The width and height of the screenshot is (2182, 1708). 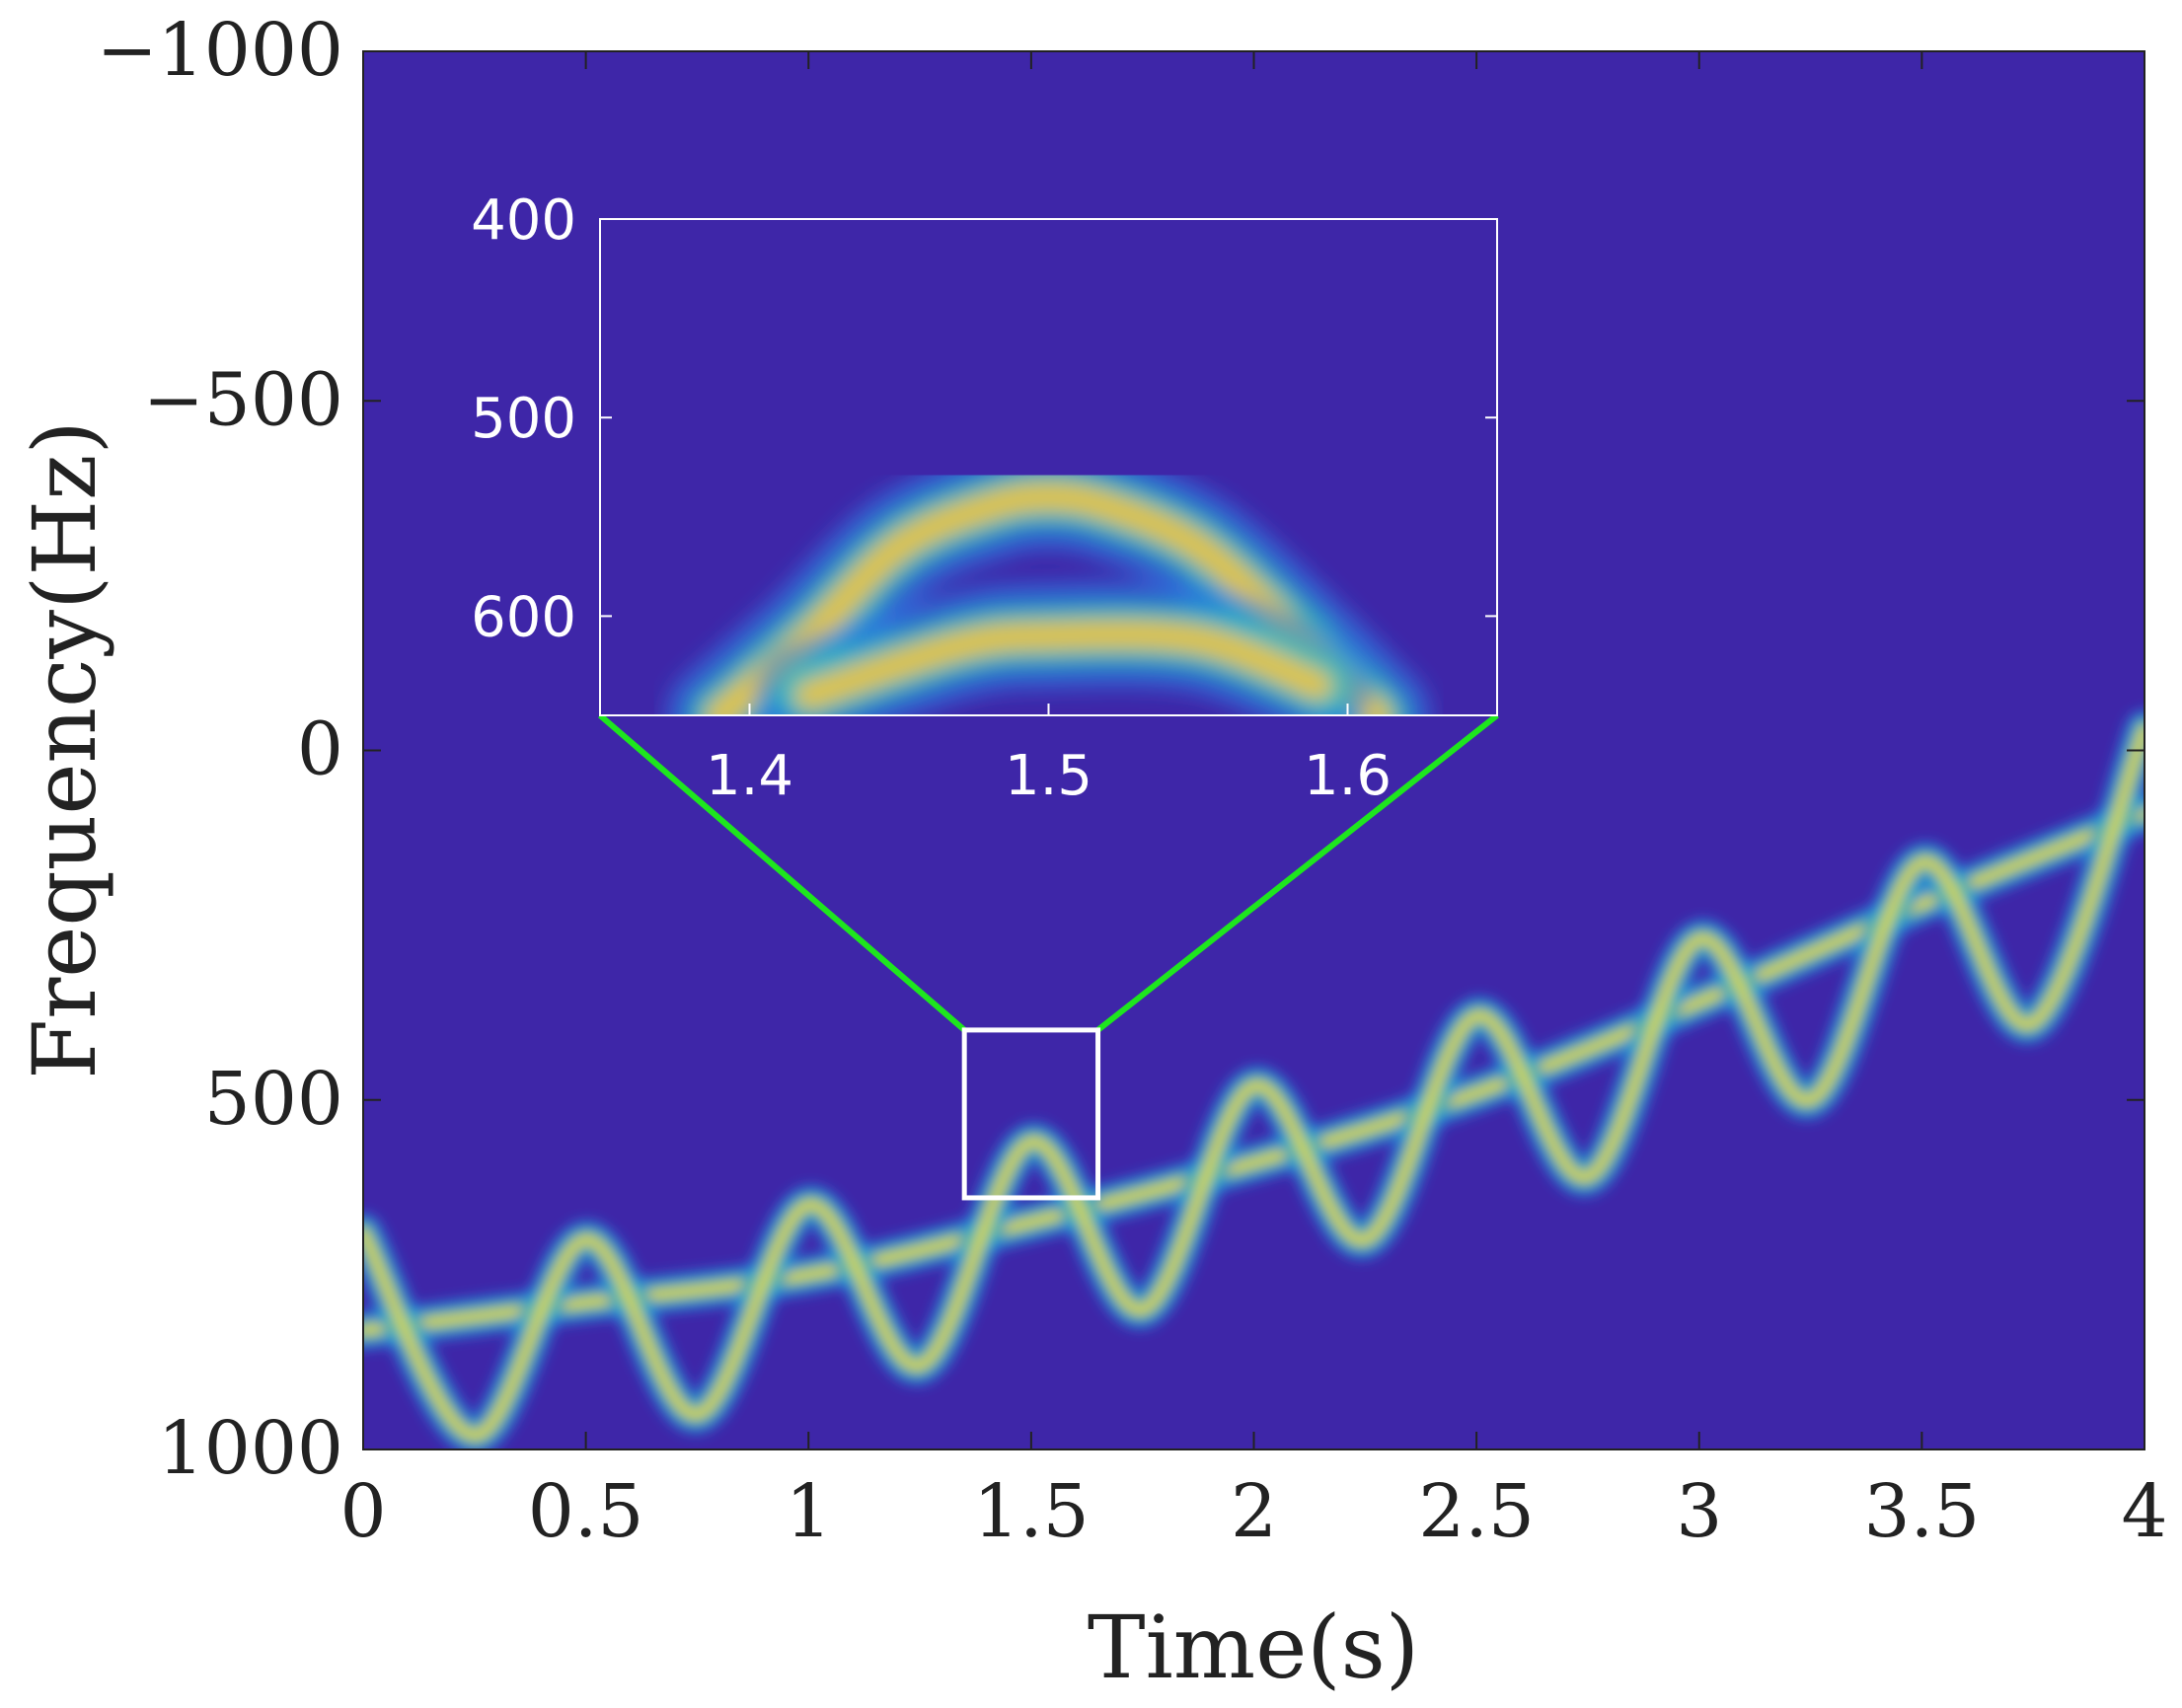 What do you see at coordinates (1048, 776) in the screenshot?
I see `inset-x-tick-label: 1.5` at bounding box center [1048, 776].